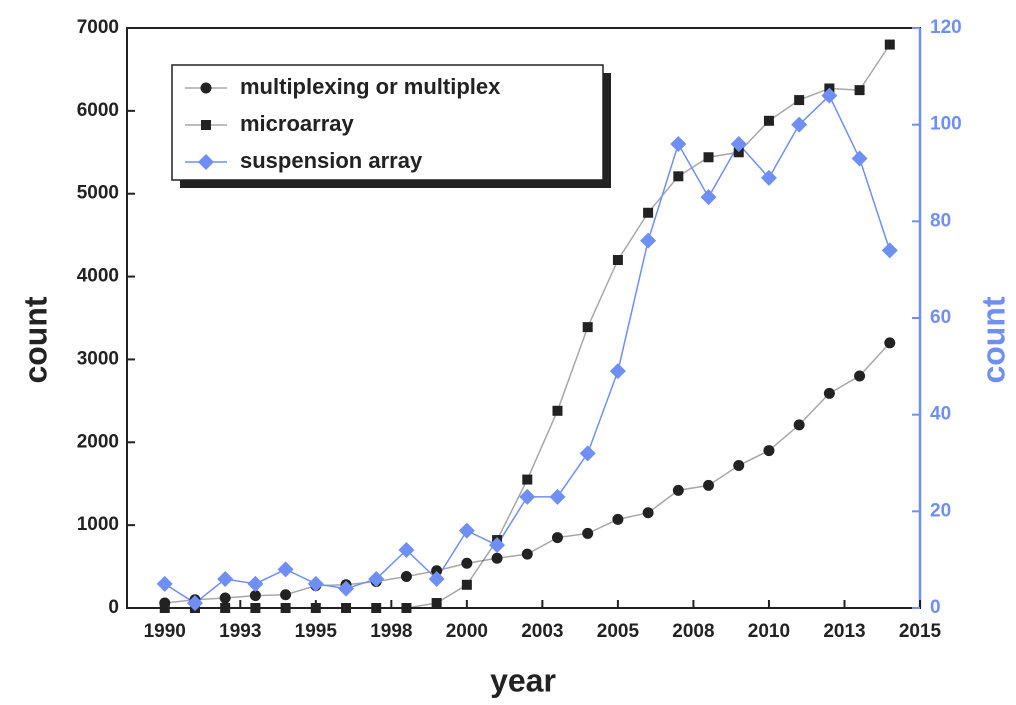 This screenshot has height=705, width=1016. Describe the element at coordinates (693, 631) in the screenshot. I see `x-tick-label: 2008` at that location.